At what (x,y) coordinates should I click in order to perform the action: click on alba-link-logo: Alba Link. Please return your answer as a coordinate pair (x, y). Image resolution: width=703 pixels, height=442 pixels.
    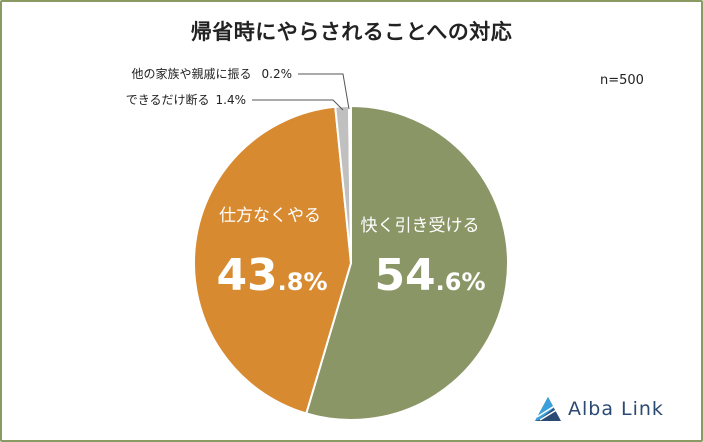
    Looking at the image, I should click on (599, 409).